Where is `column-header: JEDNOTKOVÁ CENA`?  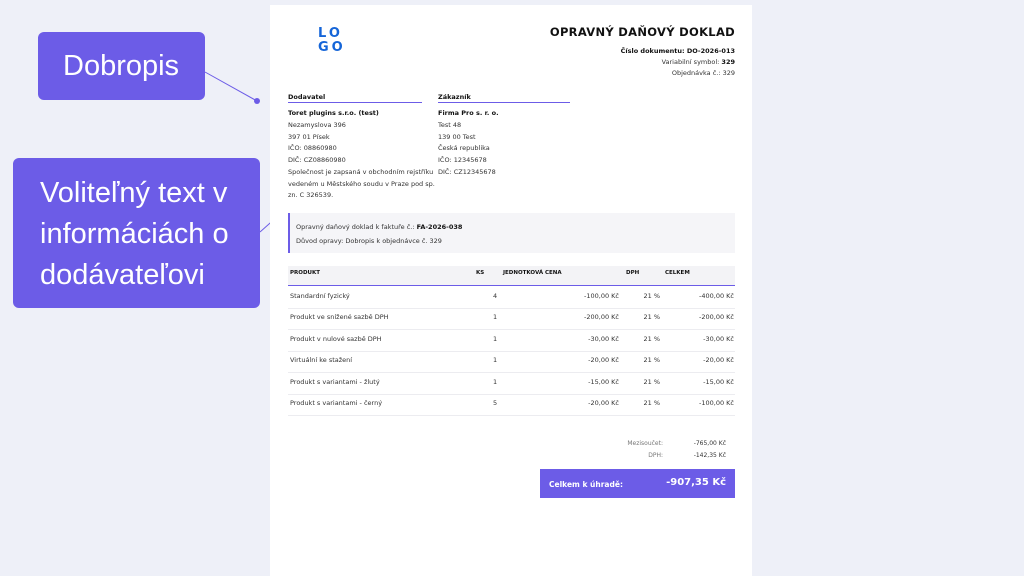 column-header: JEDNOTKOVÁ CENA is located at coordinates (532, 273).